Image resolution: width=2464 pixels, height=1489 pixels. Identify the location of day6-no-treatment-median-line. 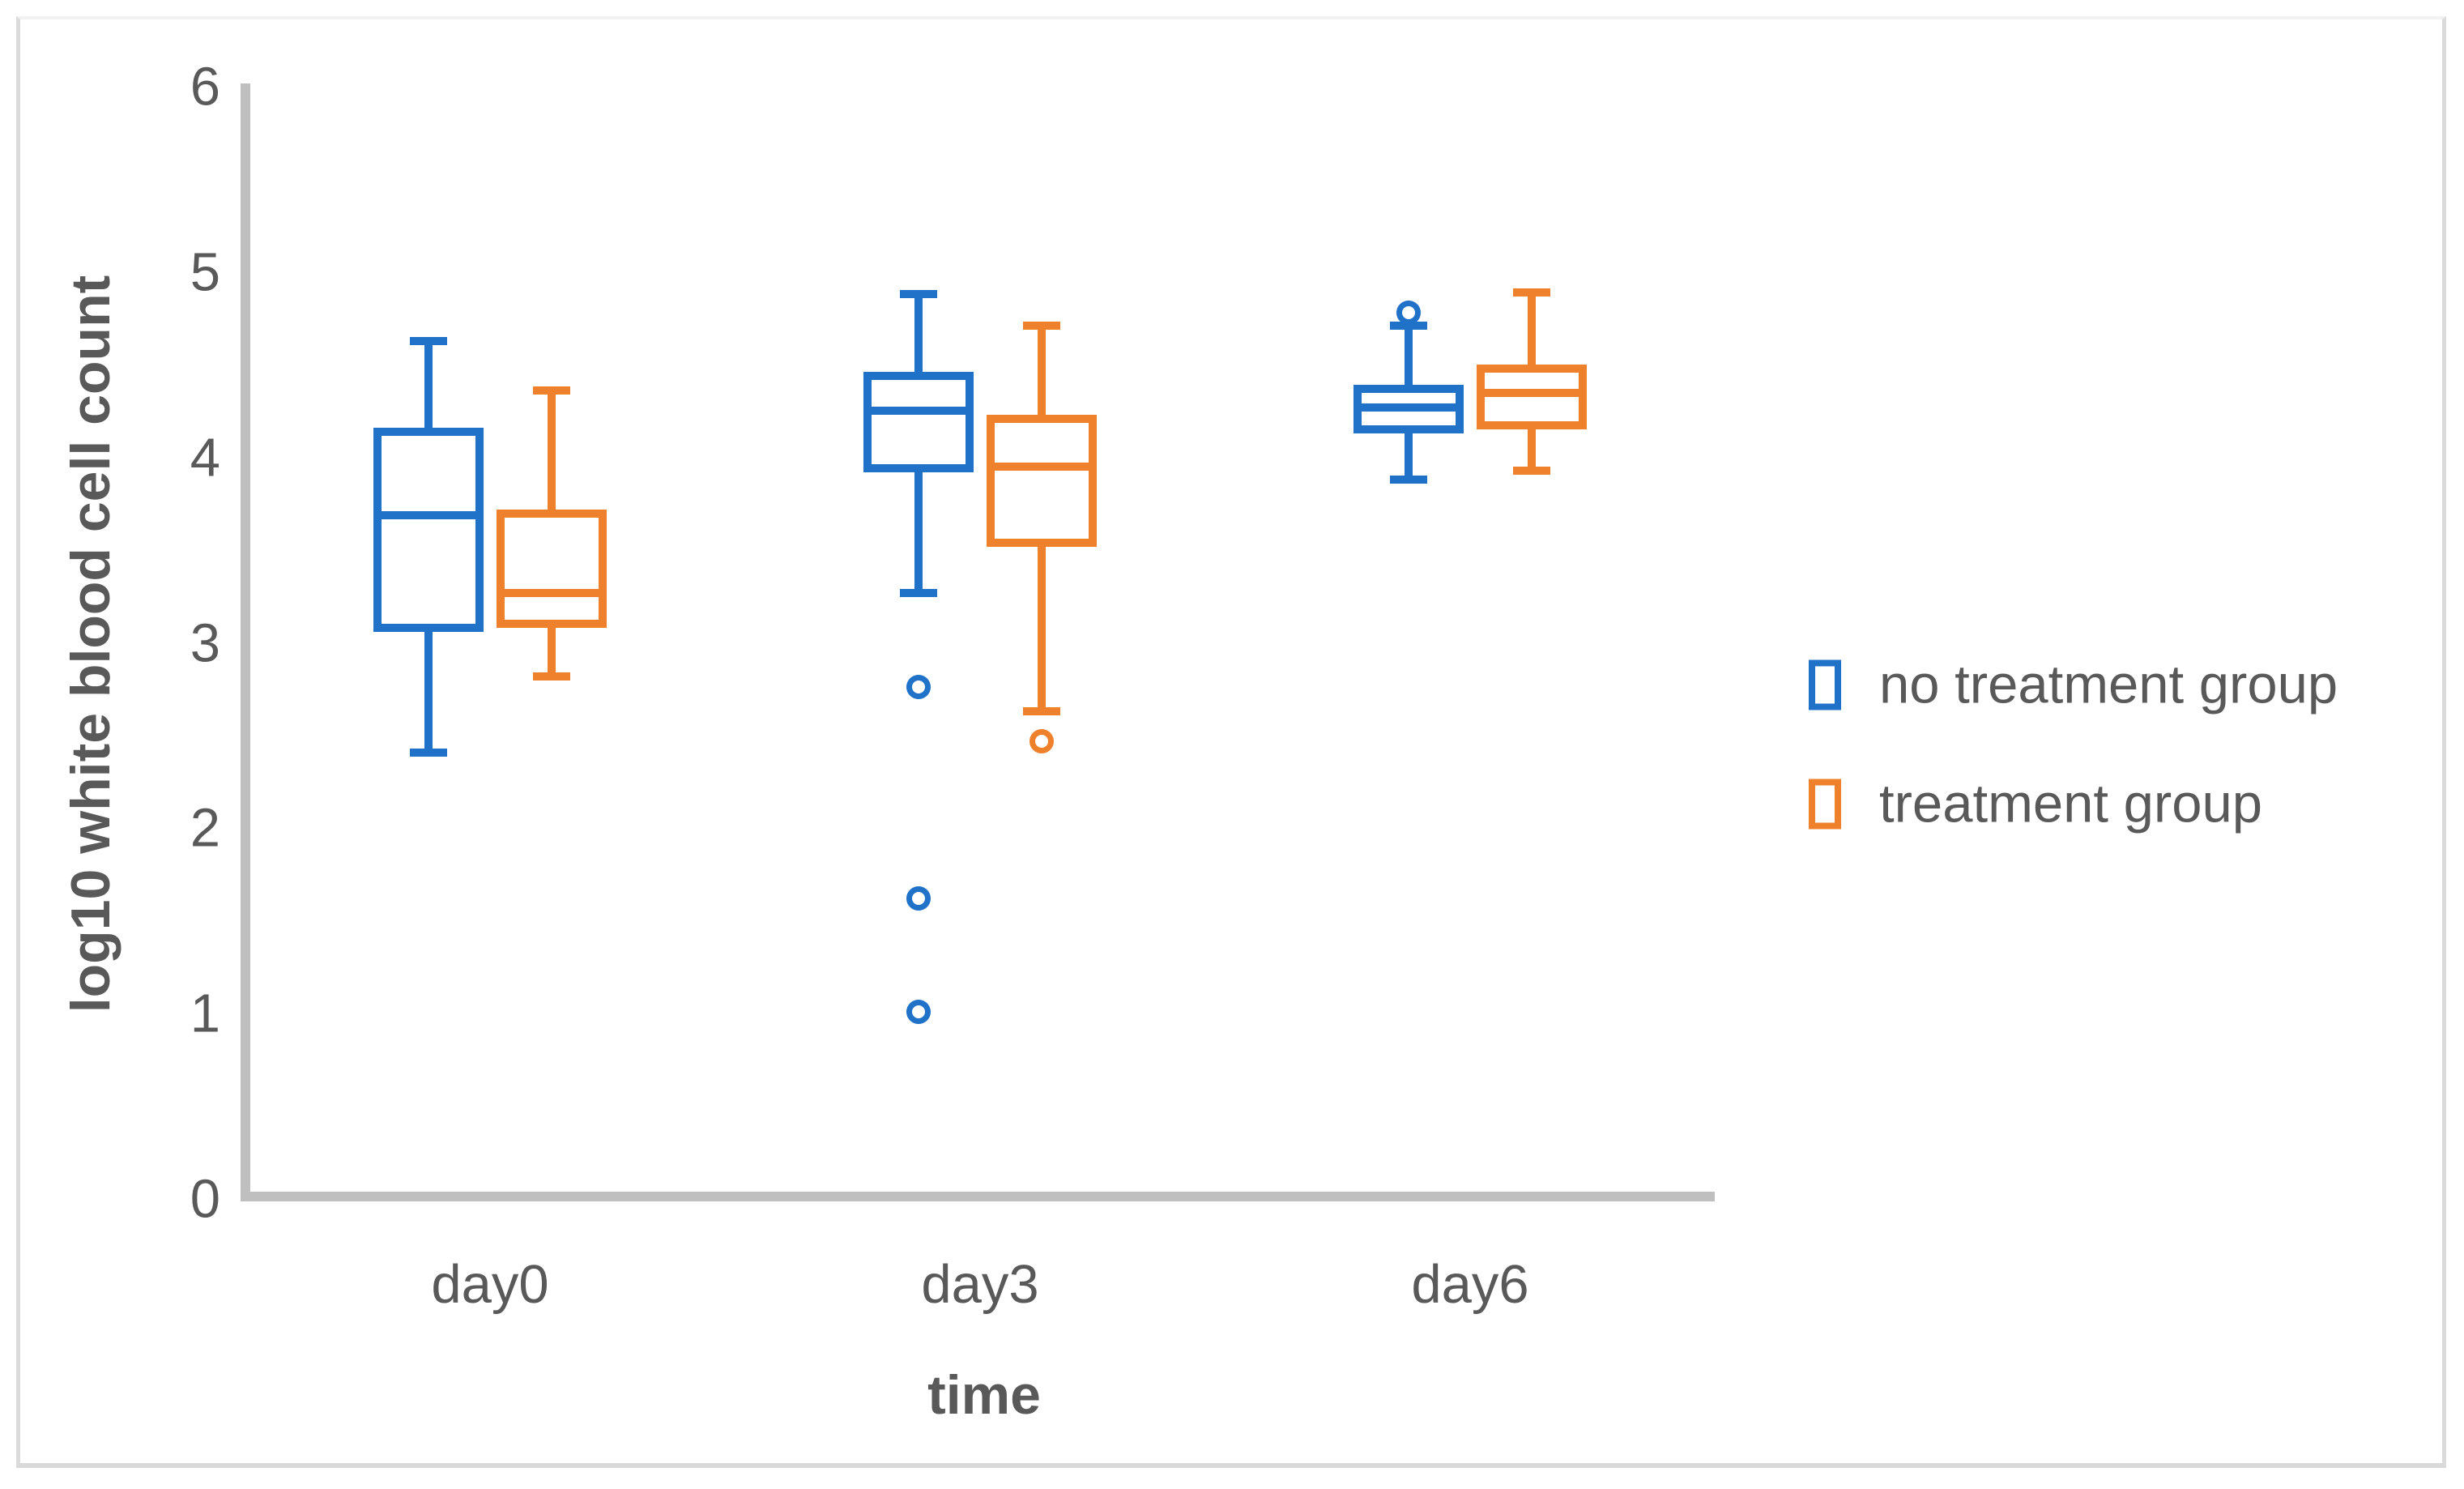
(1408, 407).